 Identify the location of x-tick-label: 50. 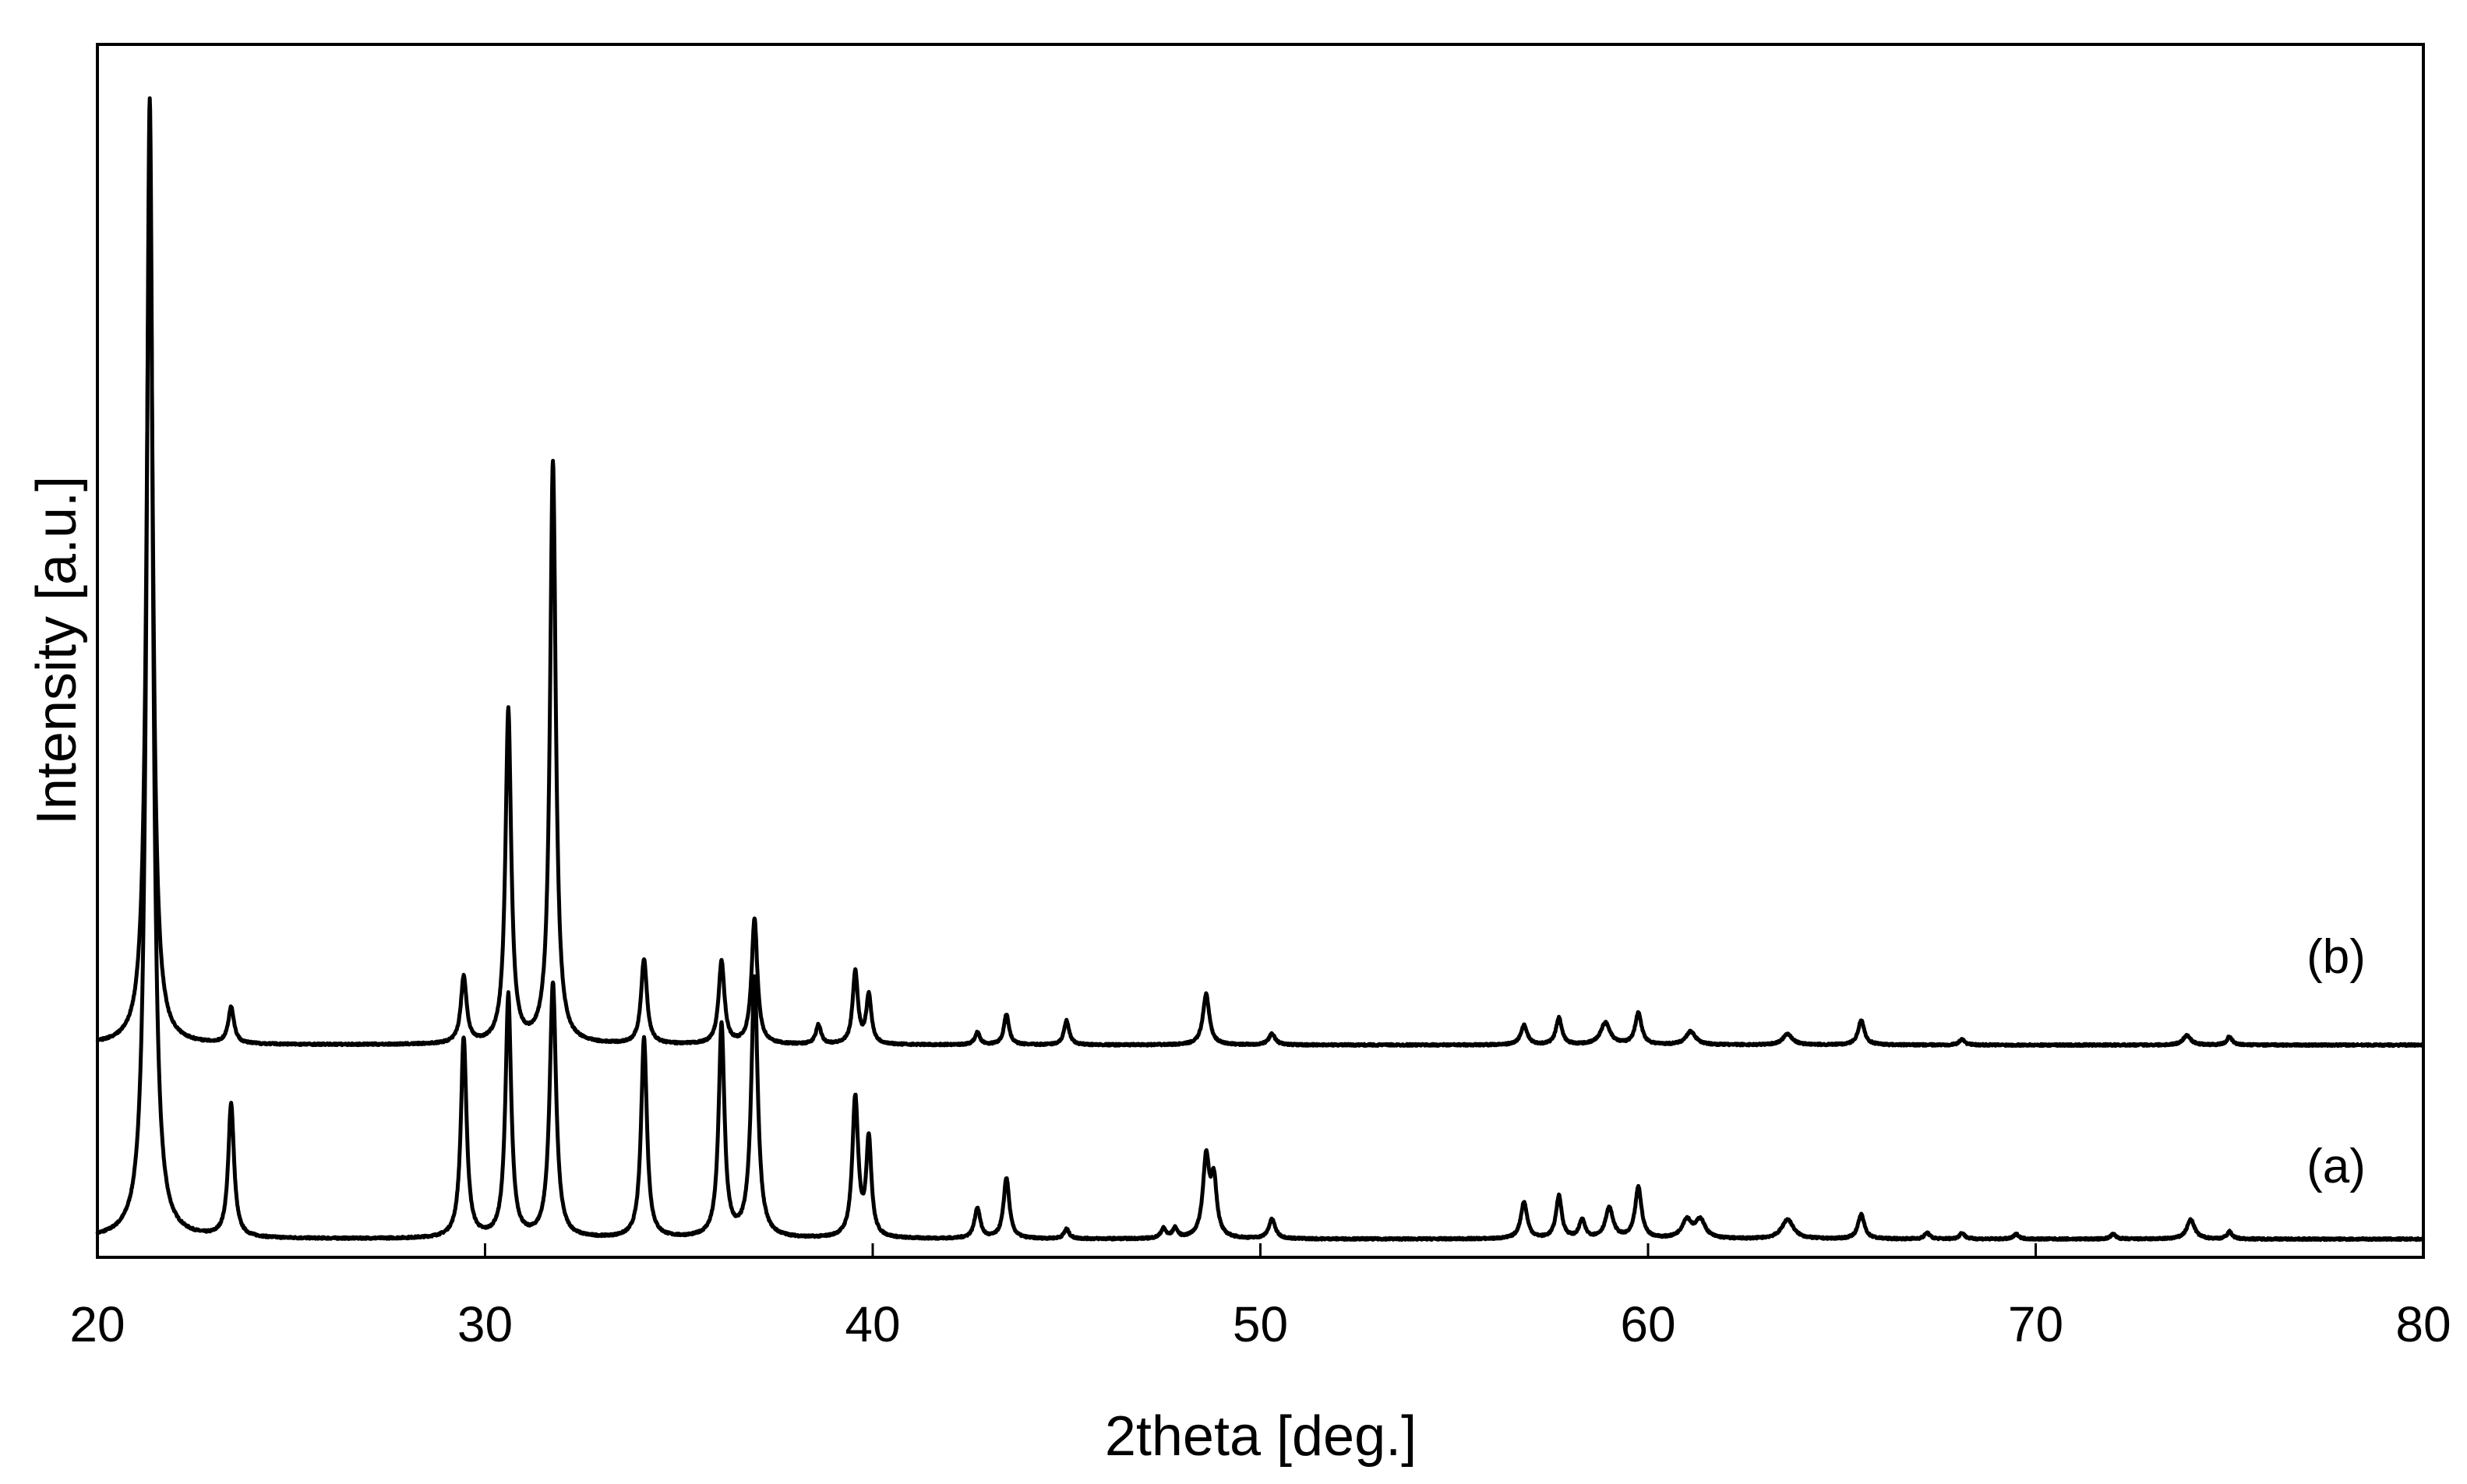
(1260, 1324).